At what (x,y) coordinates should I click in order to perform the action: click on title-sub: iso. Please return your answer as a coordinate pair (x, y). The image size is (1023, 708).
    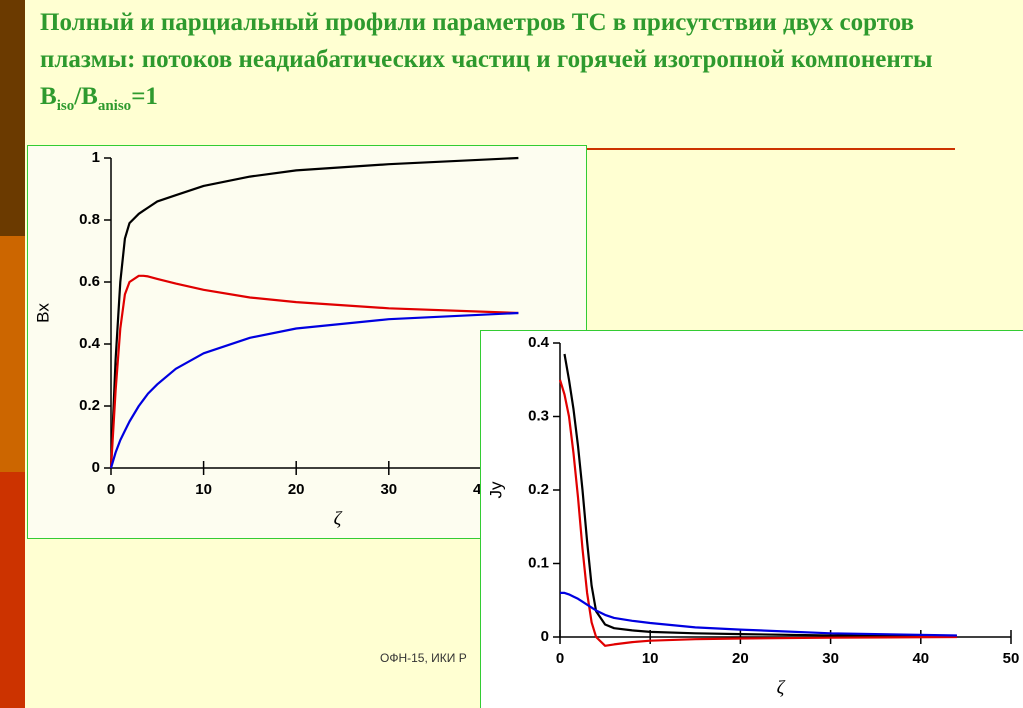
    Looking at the image, I should click on (65, 106).